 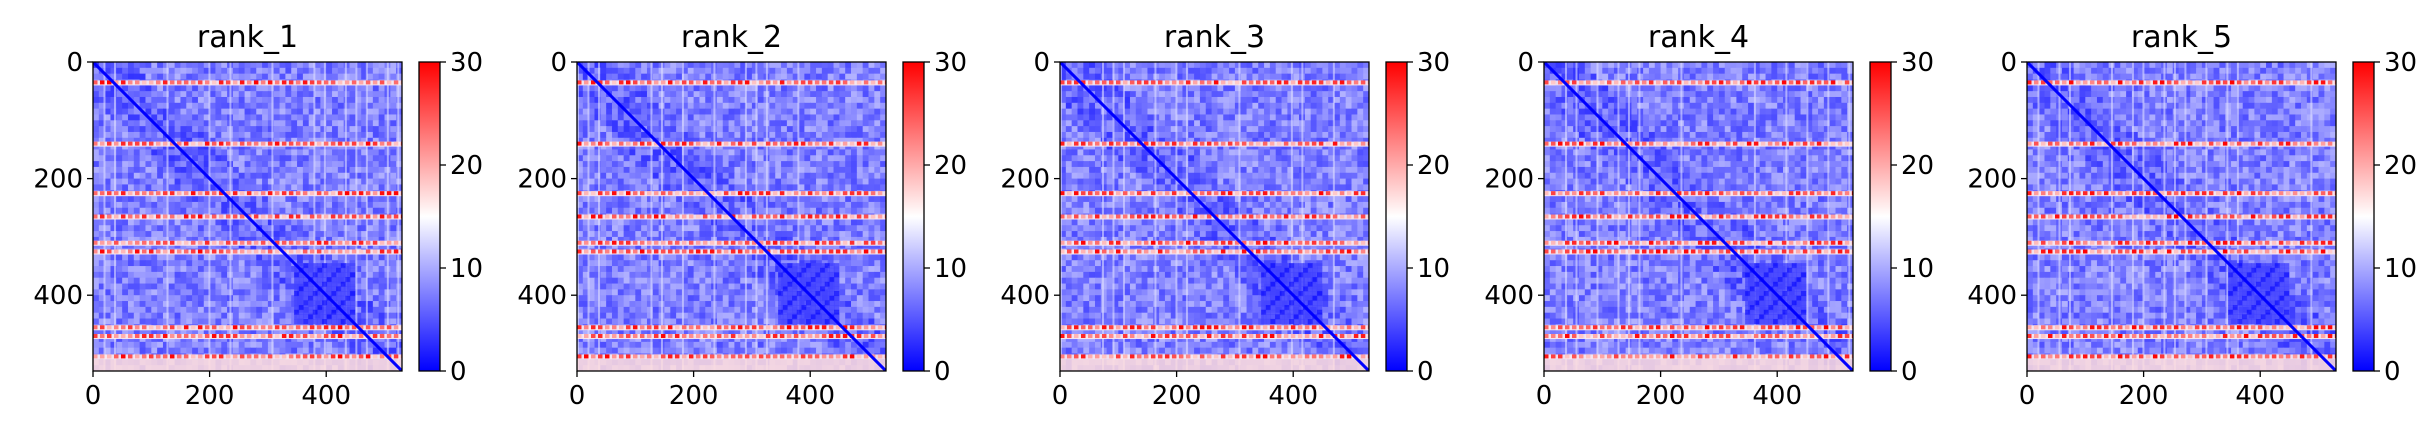 What do you see at coordinates (731, 37) in the screenshot?
I see `panel-title: rank_2` at bounding box center [731, 37].